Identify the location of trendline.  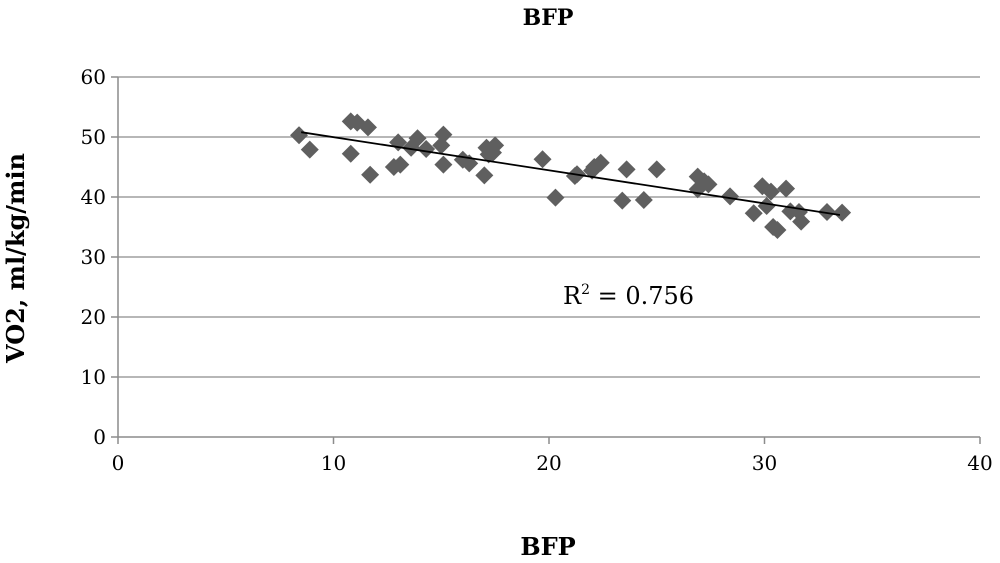
(571, 173).